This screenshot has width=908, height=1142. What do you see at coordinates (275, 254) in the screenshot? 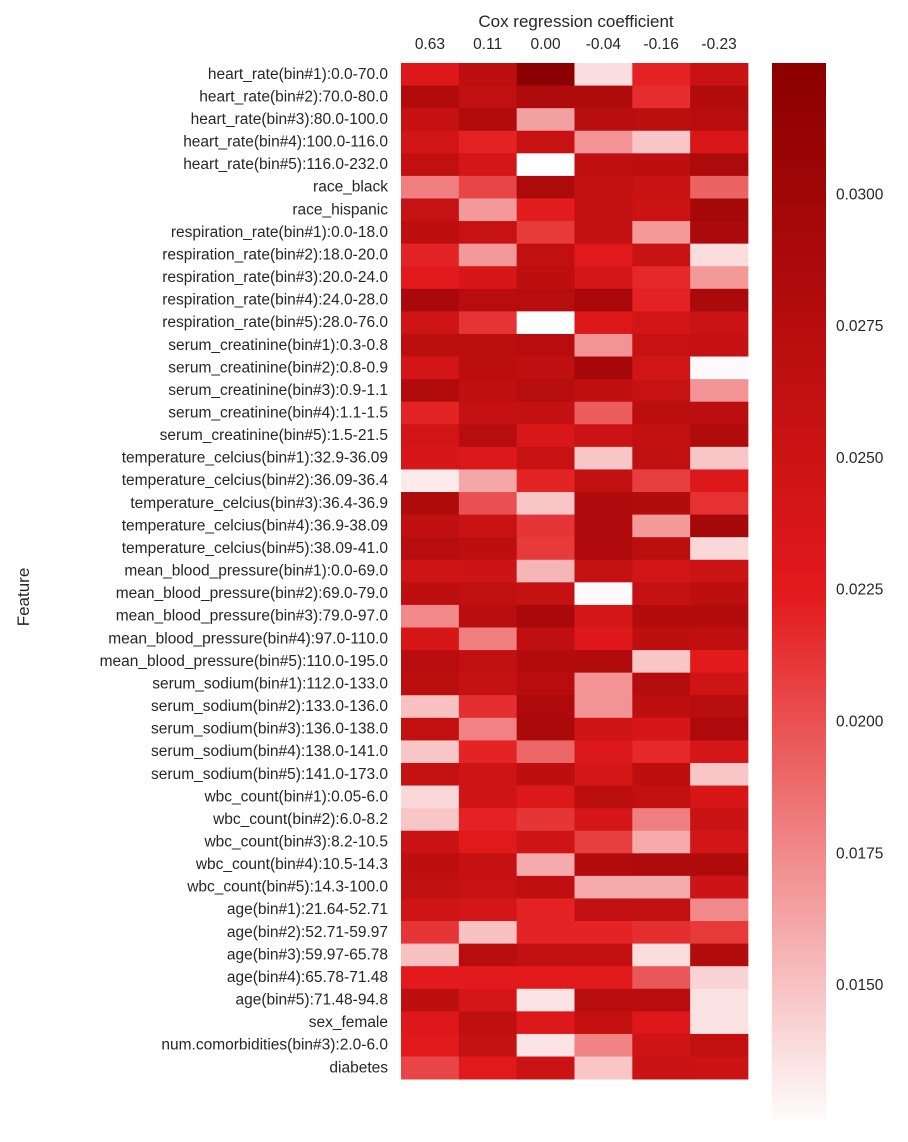
I see `row-label: respiration_rate(bin#2):18.0-20.0` at bounding box center [275, 254].